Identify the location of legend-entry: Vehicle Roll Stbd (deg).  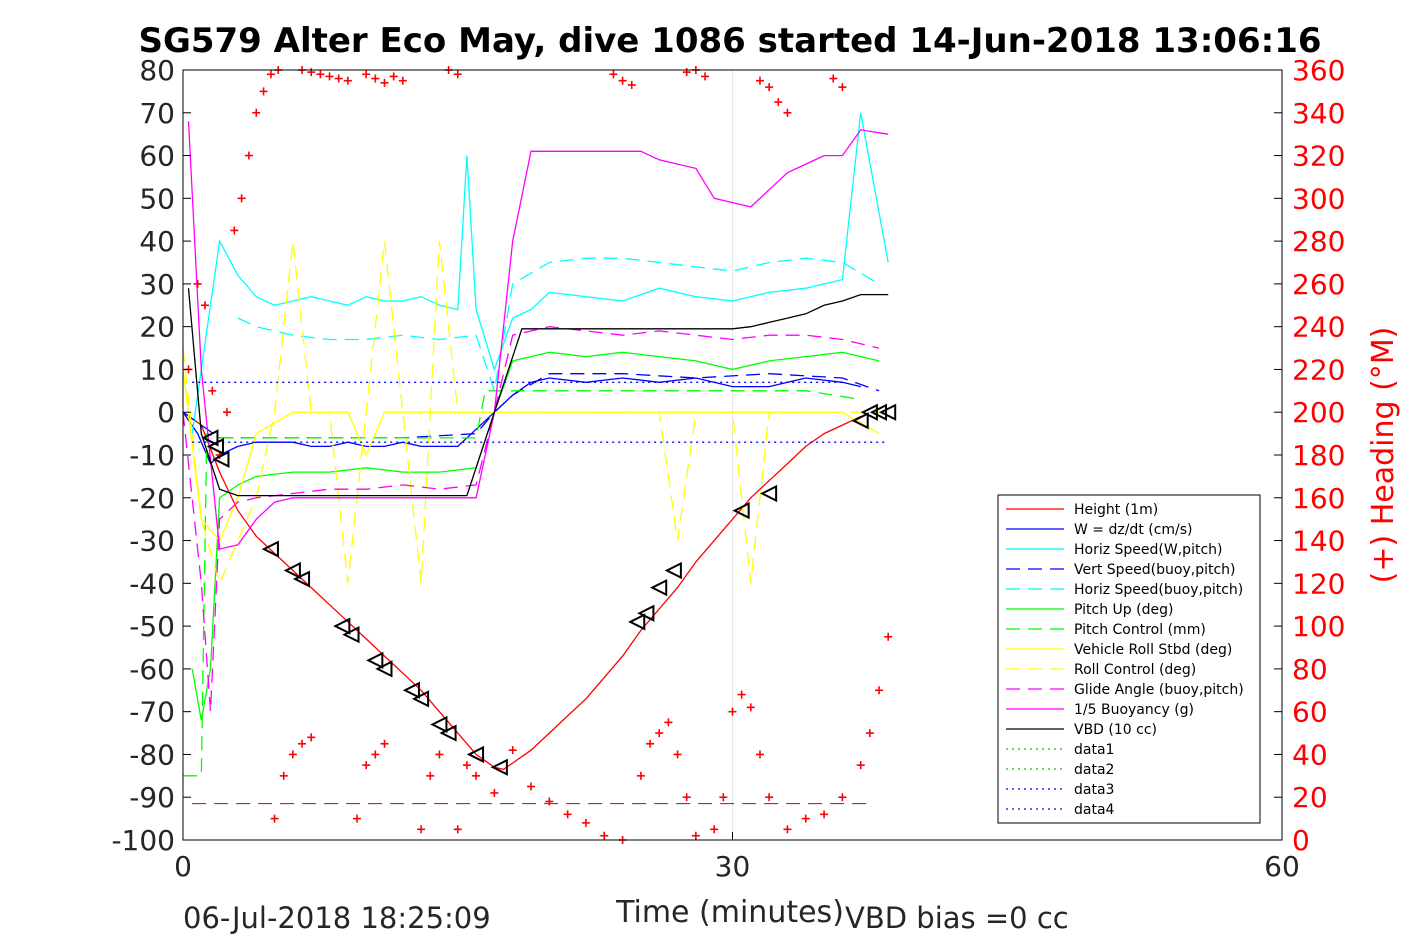
(1153, 650).